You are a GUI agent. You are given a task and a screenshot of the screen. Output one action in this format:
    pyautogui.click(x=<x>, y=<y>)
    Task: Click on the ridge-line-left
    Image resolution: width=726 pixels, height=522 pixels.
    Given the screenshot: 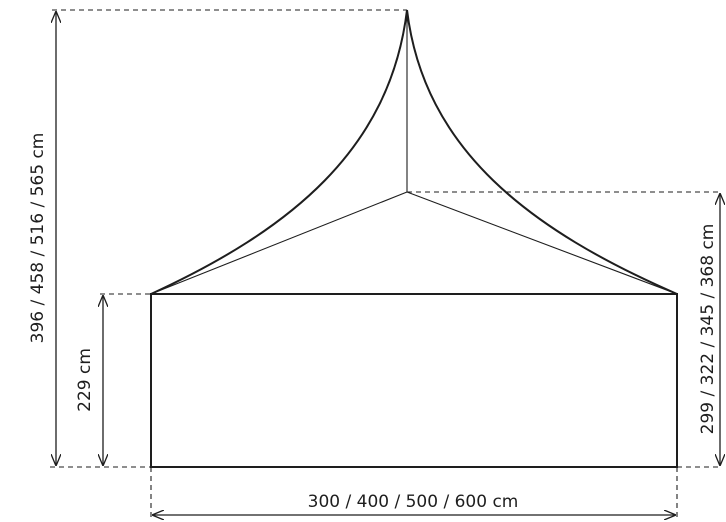 What is the action you would take?
    pyautogui.click(x=279, y=243)
    